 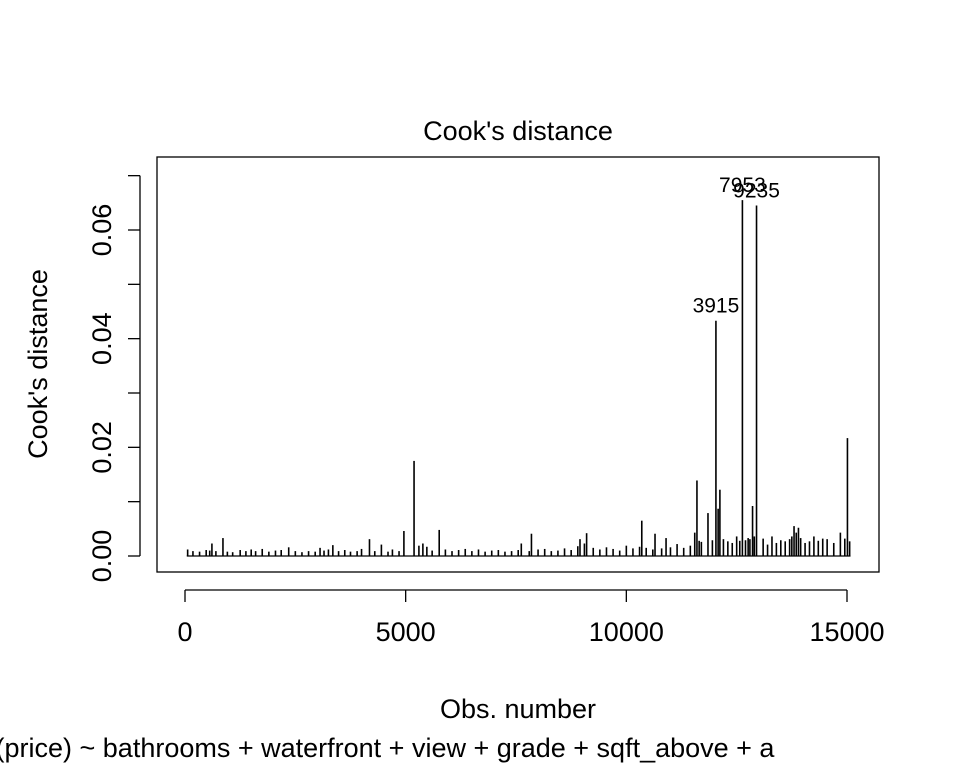 What do you see at coordinates (102, 338) in the screenshot?
I see `y-tick-label: 0.04` at bounding box center [102, 338].